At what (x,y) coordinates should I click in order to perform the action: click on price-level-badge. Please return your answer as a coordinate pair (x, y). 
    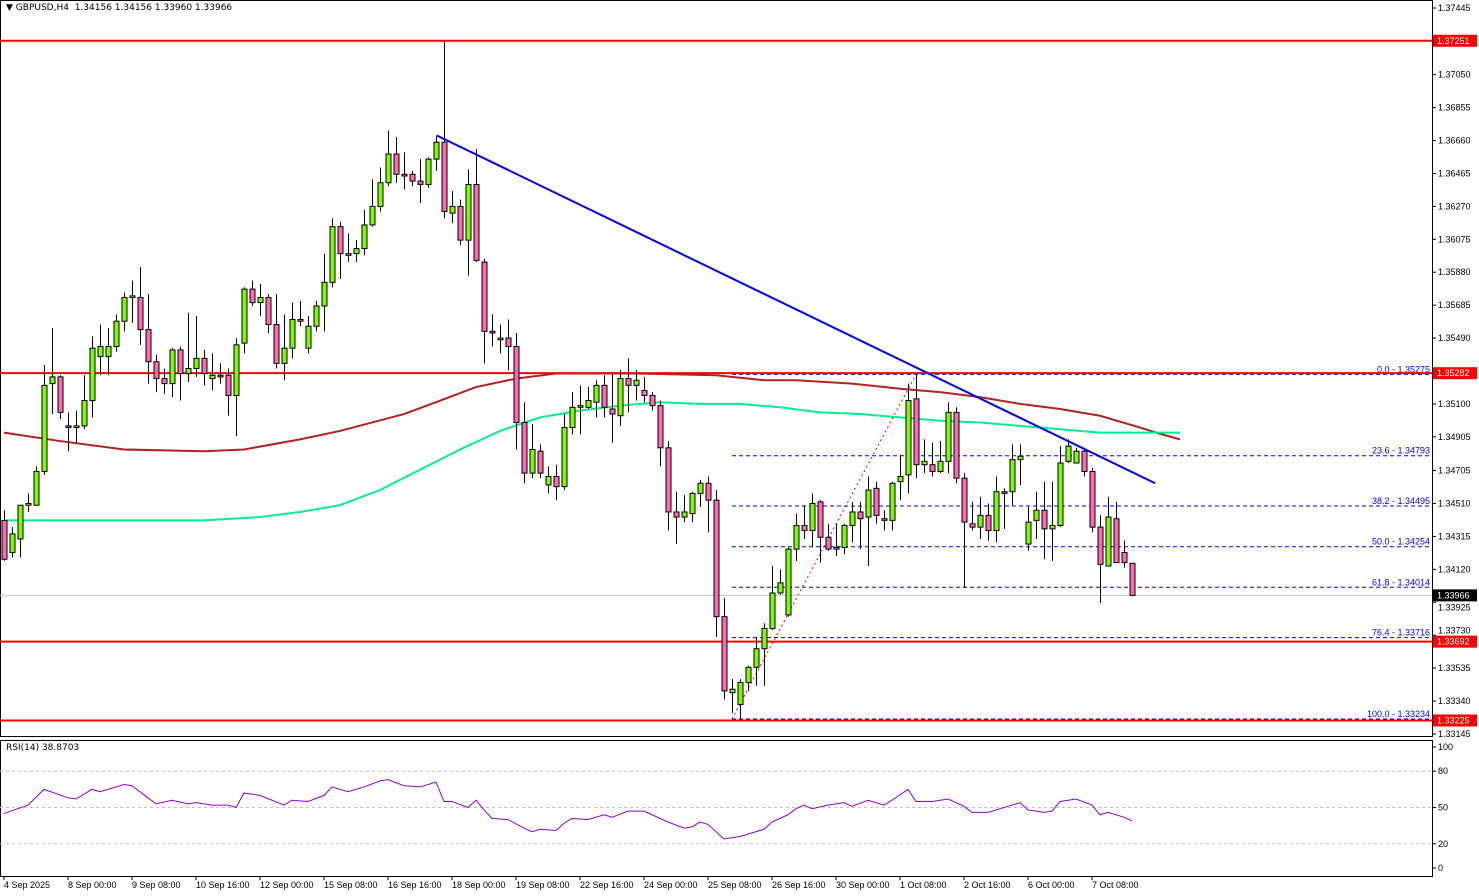
    Looking at the image, I should click on (1455, 720).